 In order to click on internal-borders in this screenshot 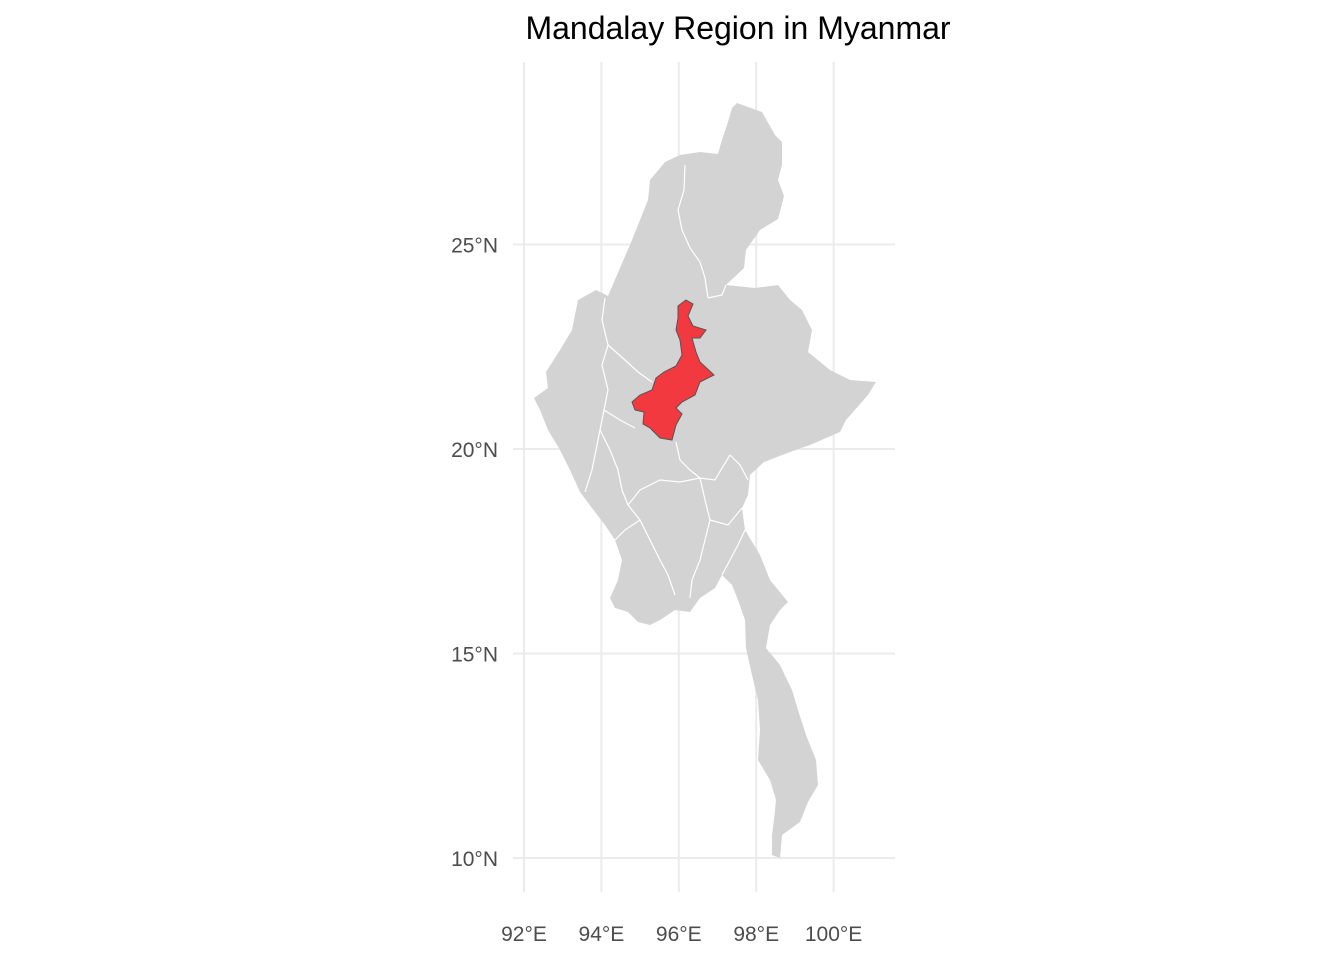, I will do `click(666, 381)`.